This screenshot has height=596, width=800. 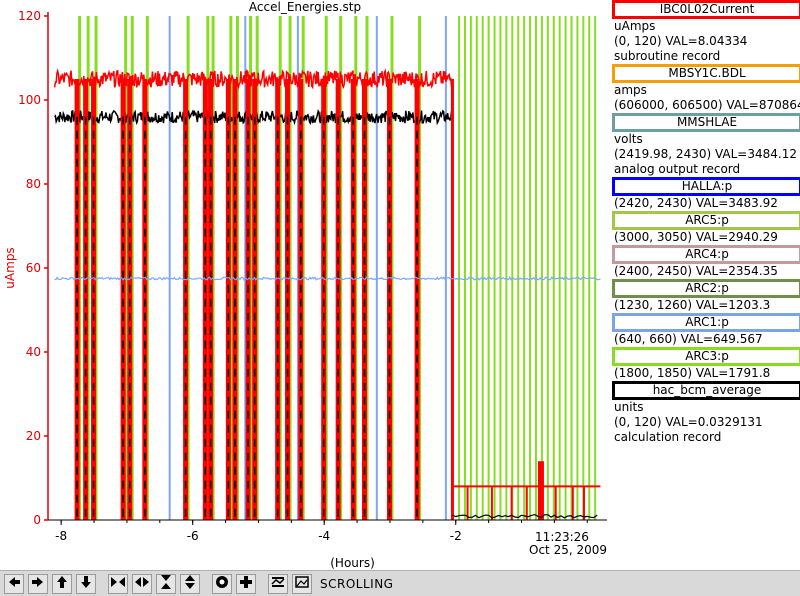 What do you see at coordinates (324, 536) in the screenshot?
I see `x-tick-label: -4` at bounding box center [324, 536].